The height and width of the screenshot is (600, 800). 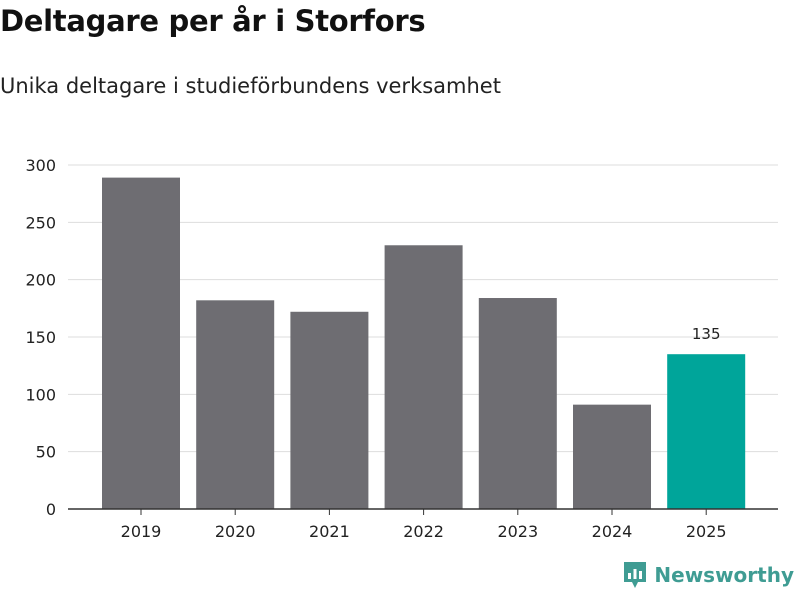 I want to click on newsworthy-logo: Newsworthy, so click(x=708, y=575).